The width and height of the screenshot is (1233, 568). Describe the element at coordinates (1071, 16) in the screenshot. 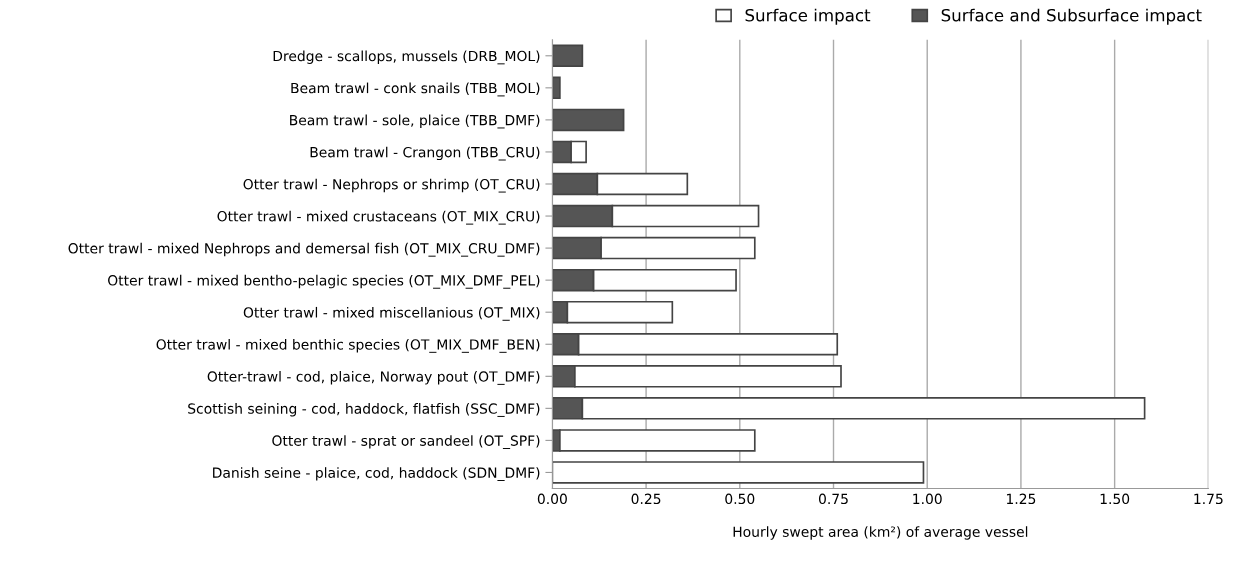

I see `legend-label: Surface and Subsurface impact` at that location.